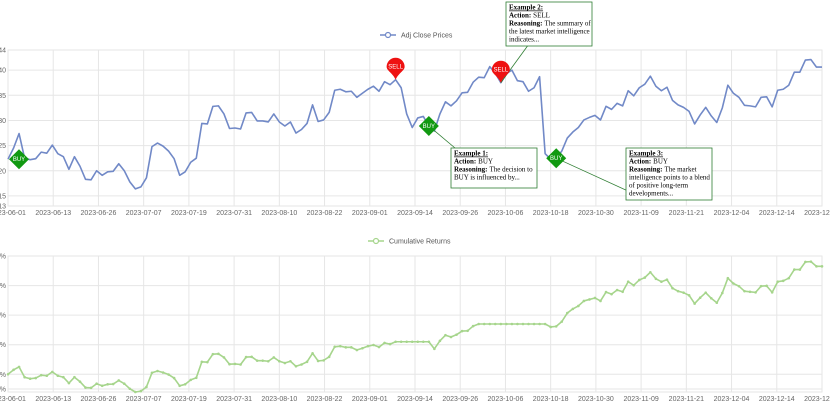  I want to click on annotation-reasoning-line: intelligence points to a blend, so click(669, 178).